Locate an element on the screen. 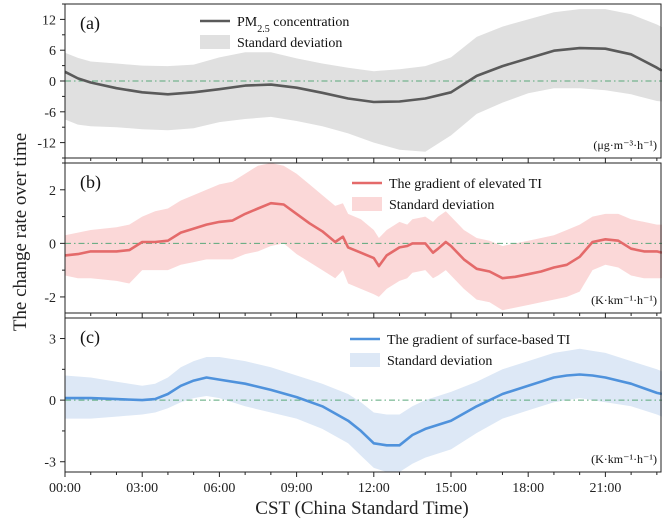  y-tick-label: -12 is located at coordinates (46, 144).